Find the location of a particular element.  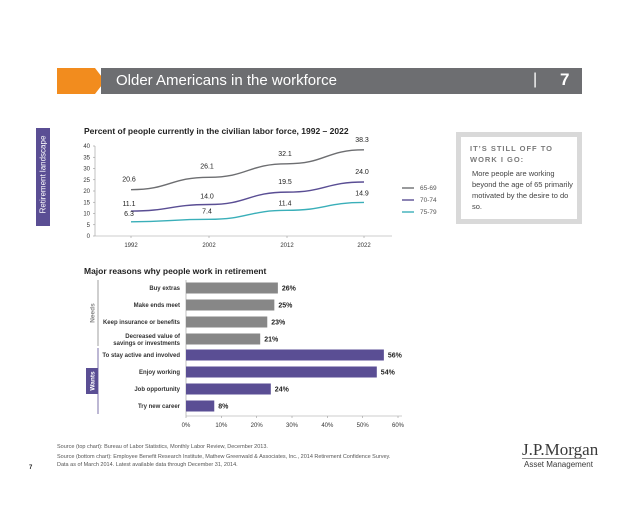

bar-value-label: 24% is located at coordinates (282, 390).